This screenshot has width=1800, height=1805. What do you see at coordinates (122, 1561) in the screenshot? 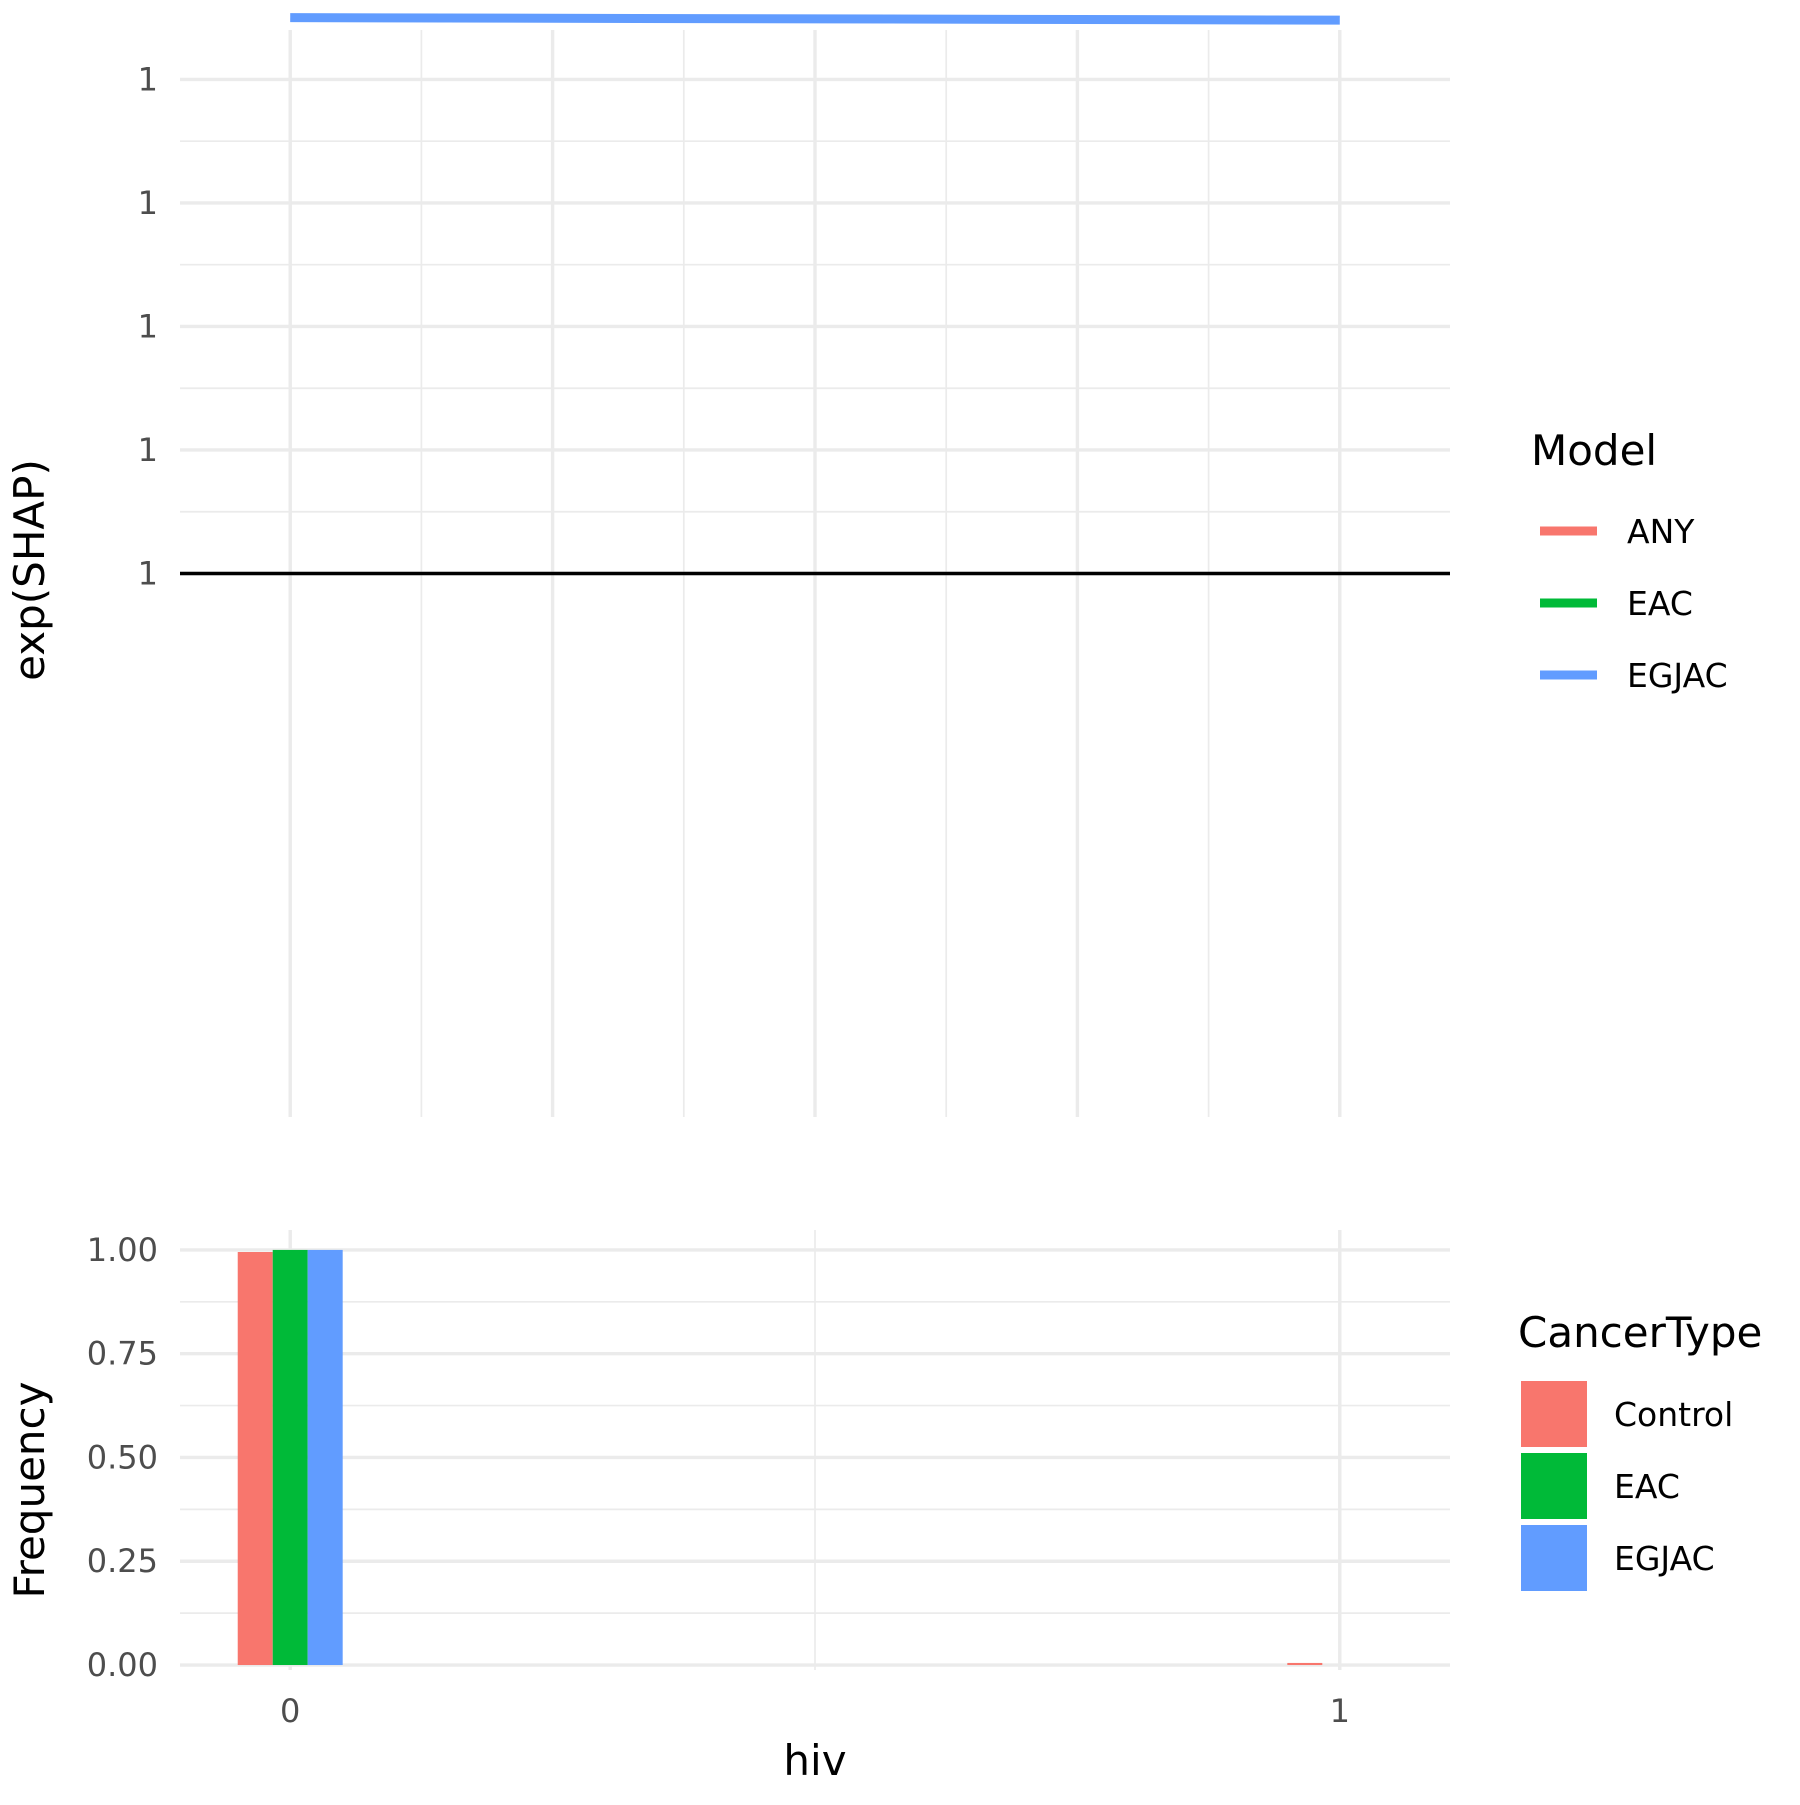
I see `frequency-y-tick-label: 0.25` at bounding box center [122, 1561].